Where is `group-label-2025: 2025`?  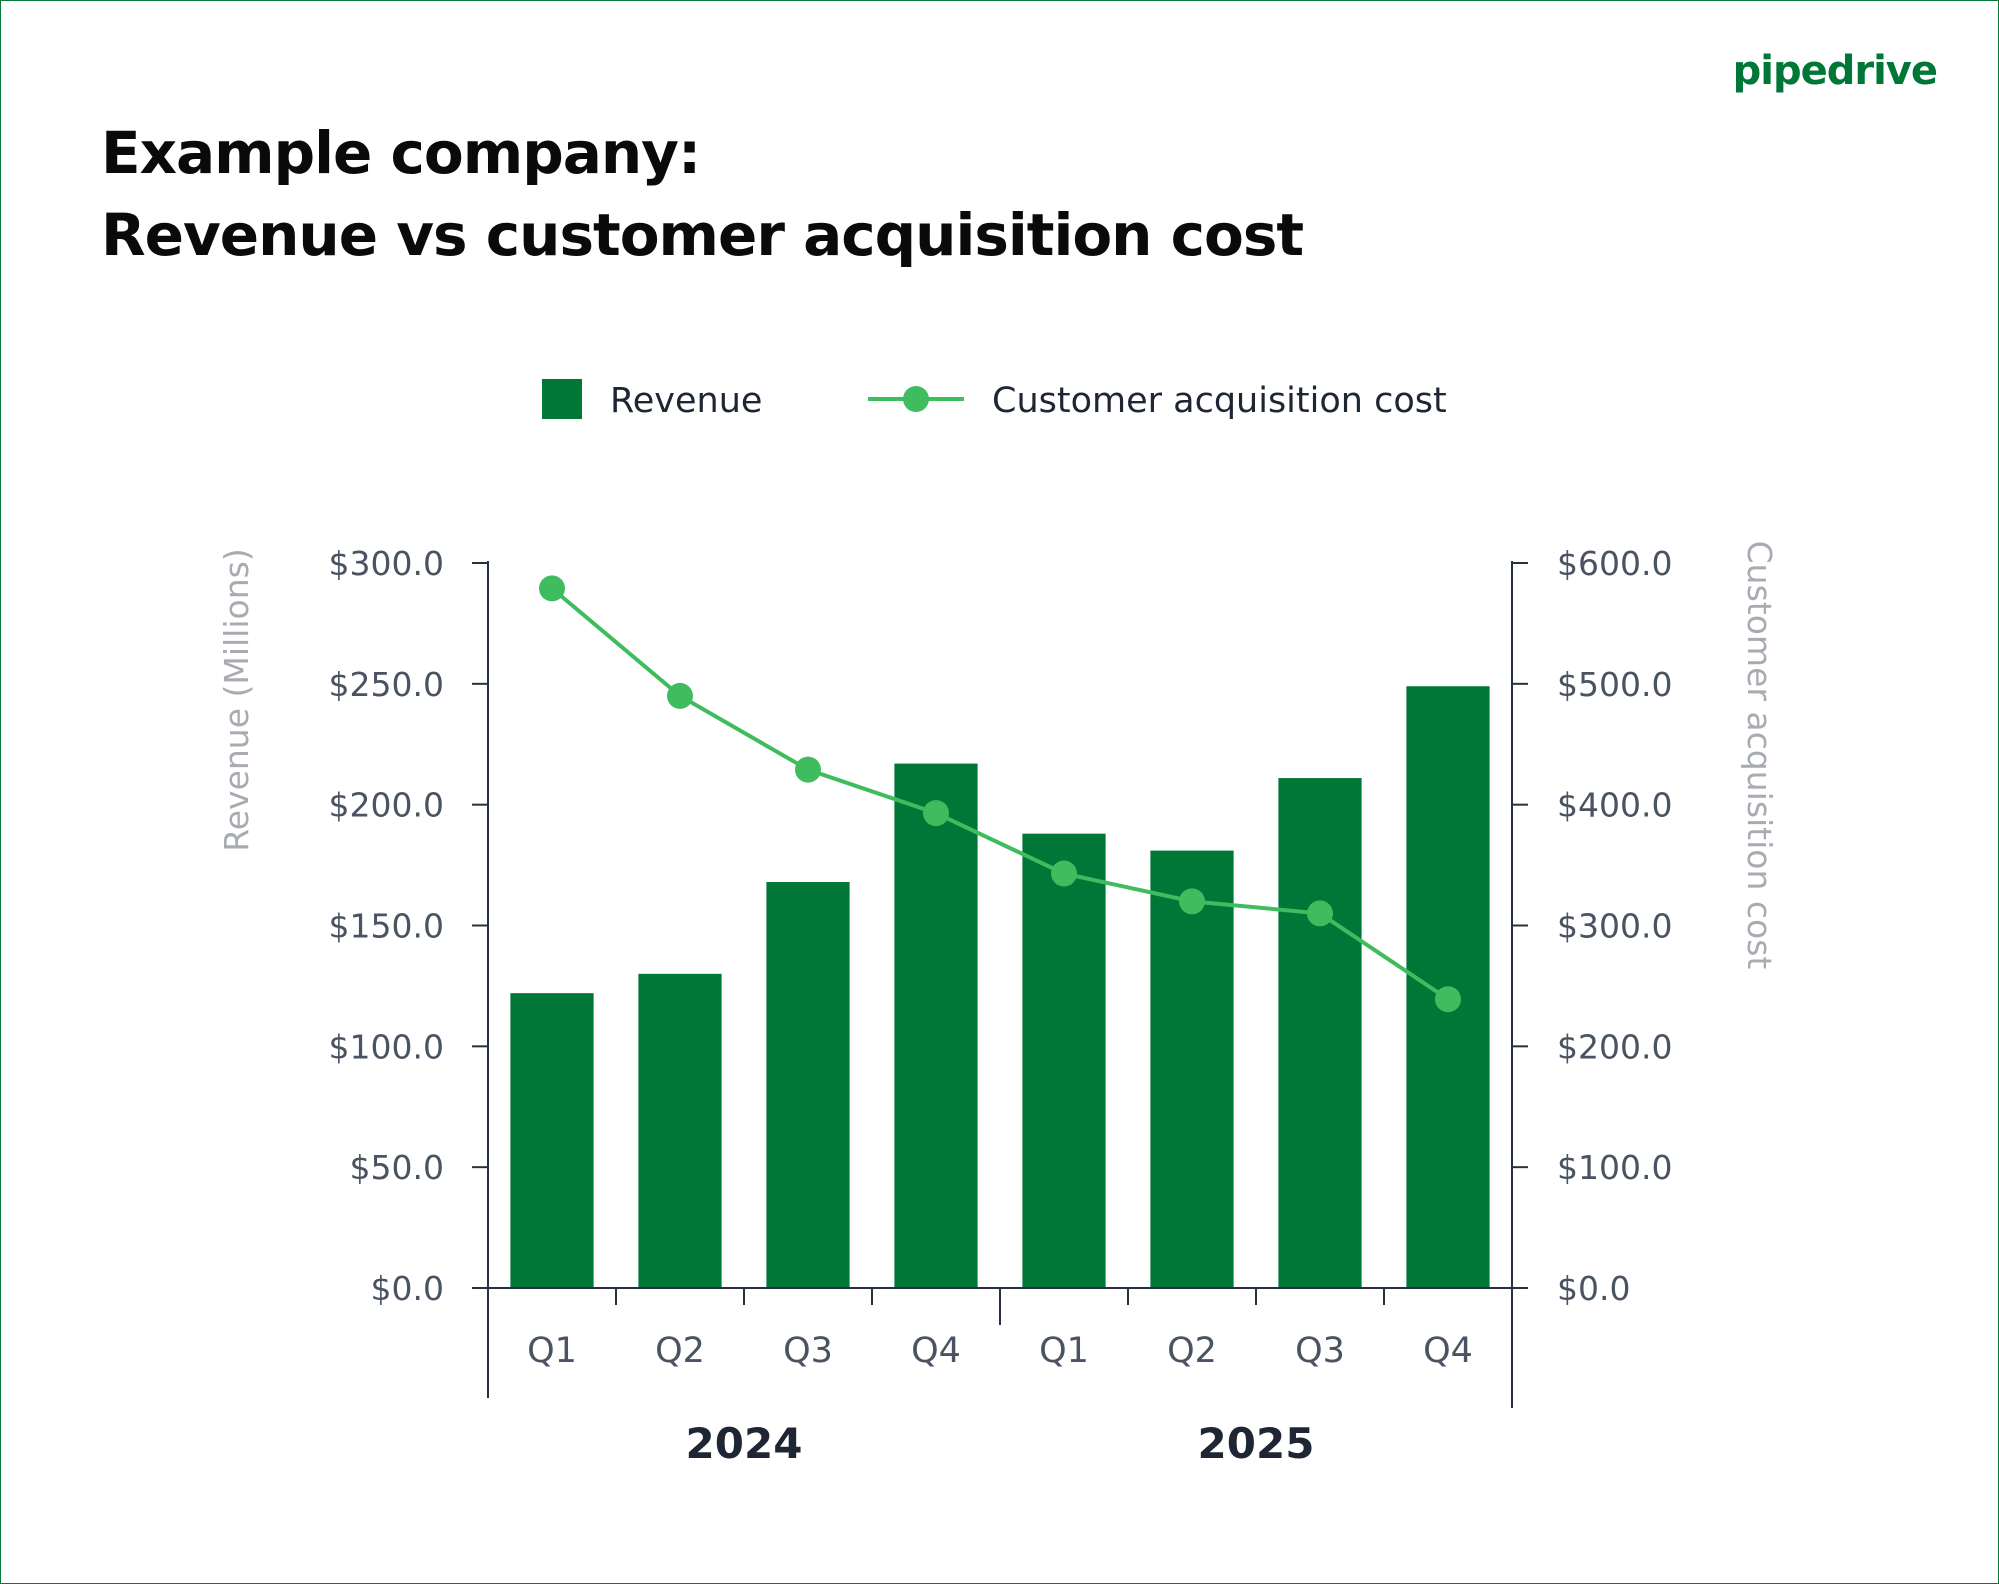 group-label-2025: 2025 is located at coordinates (1256, 1443).